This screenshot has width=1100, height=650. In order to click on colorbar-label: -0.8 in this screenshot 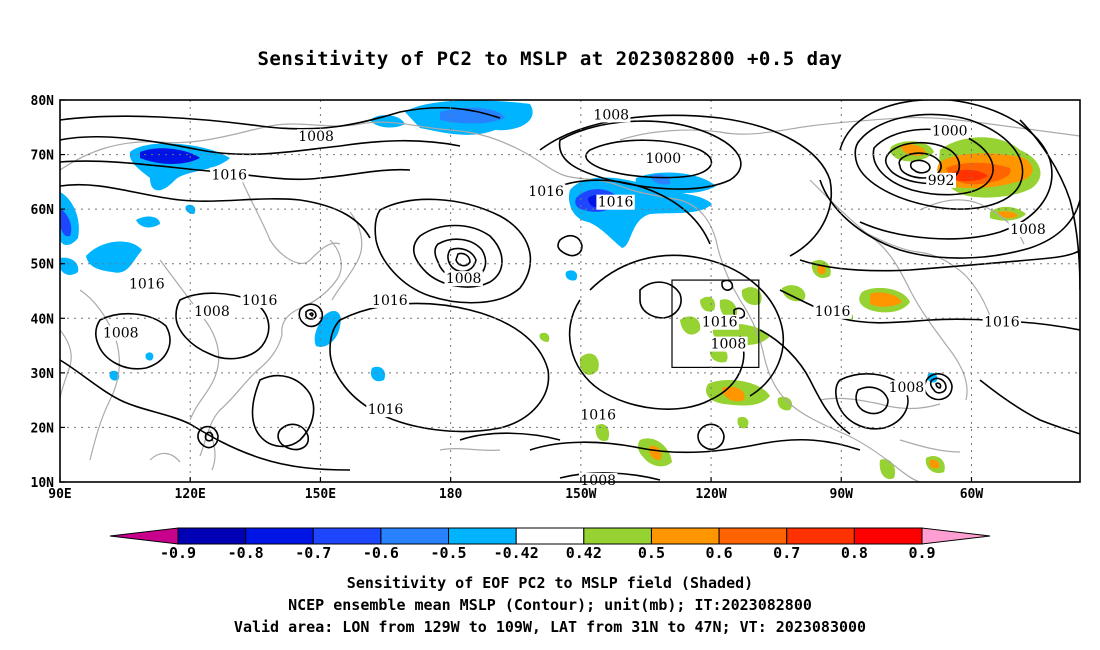, I will do `click(246, 553)`.